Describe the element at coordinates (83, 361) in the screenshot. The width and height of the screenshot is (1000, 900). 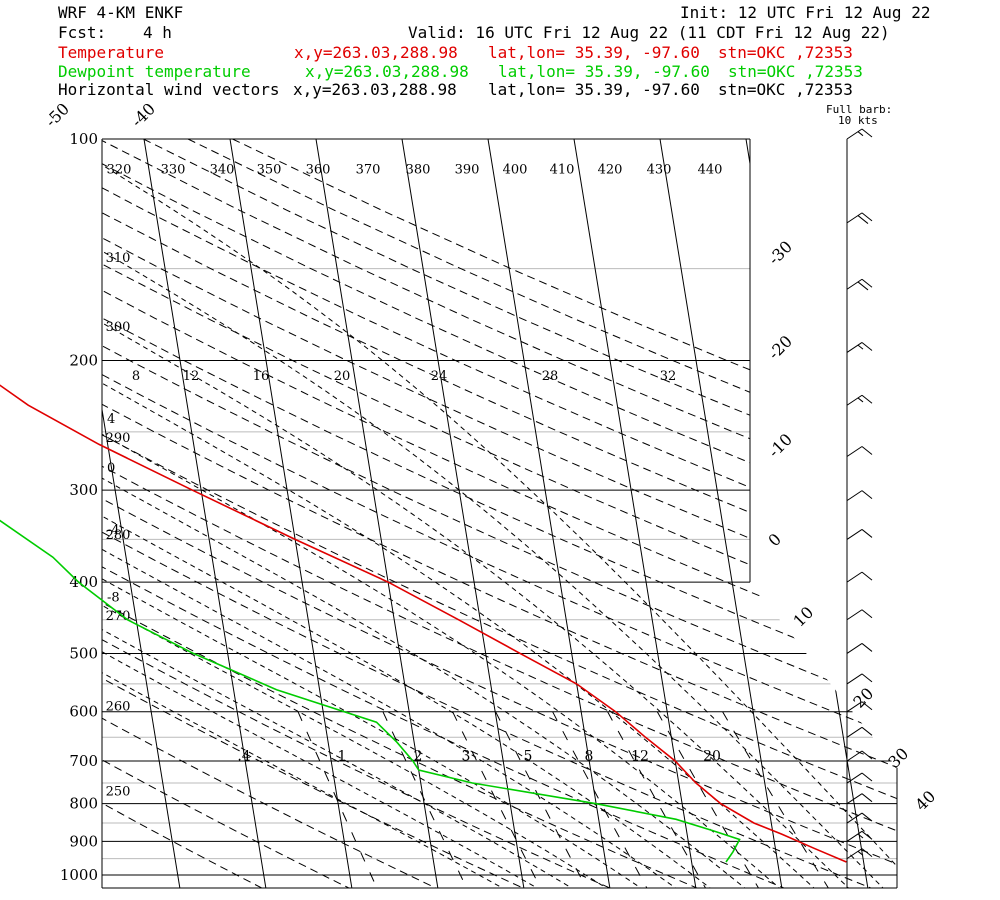
I see `pressure-label-200: 200` at that location.